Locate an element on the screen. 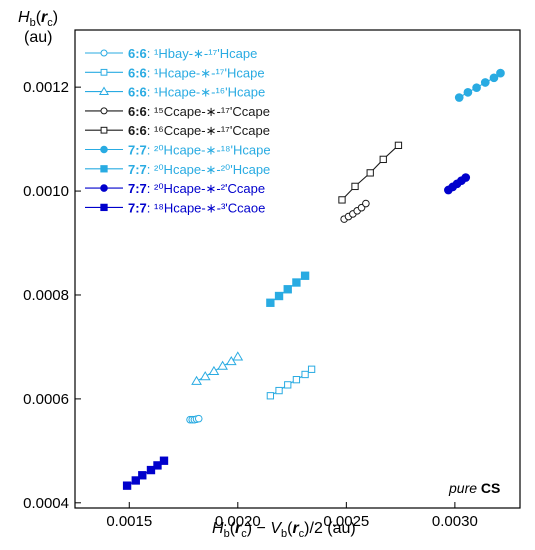 The height and width of the screenshot is (550, 535). x-axis-label: Hb(rc) − Vb(rc)/2 (au) is located at coordinates (284, 530).